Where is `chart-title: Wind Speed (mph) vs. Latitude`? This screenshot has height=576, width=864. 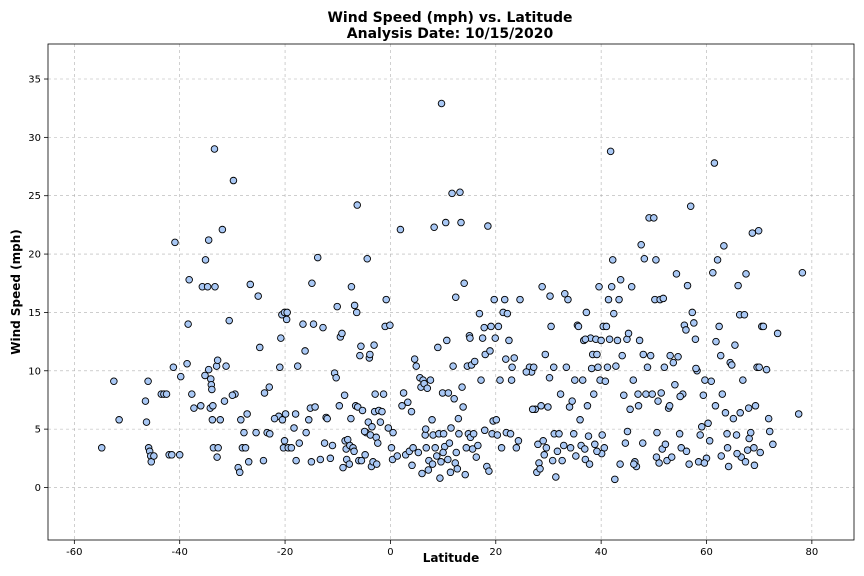
chart-title: Wind Speed (mph) vs. Latitude is located at coordinates (449, 18).